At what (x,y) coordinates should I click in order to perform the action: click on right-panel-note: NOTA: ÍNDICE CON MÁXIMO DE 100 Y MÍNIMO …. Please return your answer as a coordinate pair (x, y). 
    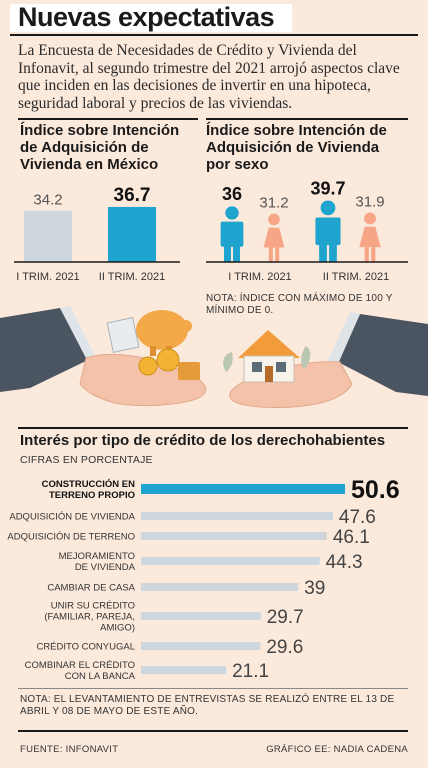
    Looking at the image, I should click on (299, 304).